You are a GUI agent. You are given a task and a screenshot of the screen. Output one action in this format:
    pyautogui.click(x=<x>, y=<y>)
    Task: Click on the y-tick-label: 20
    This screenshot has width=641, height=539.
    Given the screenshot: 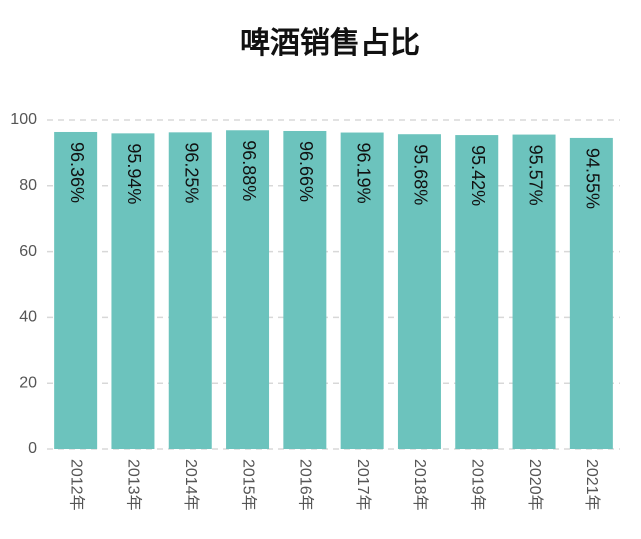 What is the action you would take?
    pyautogui.click(x=28, y=382)
    